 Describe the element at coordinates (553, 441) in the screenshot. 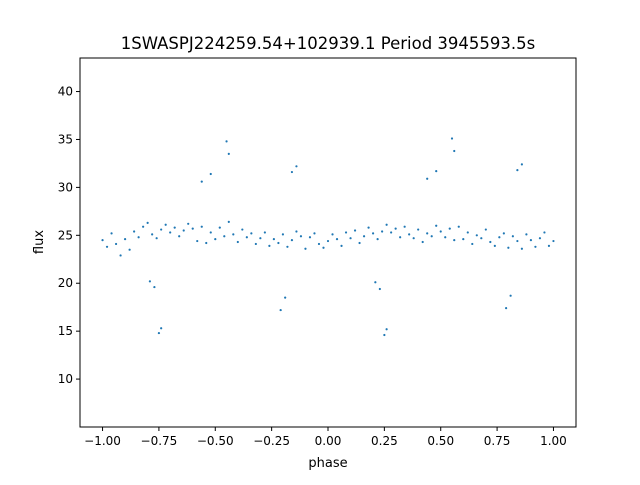

I see `x-tick-label: 1.00` at that location.